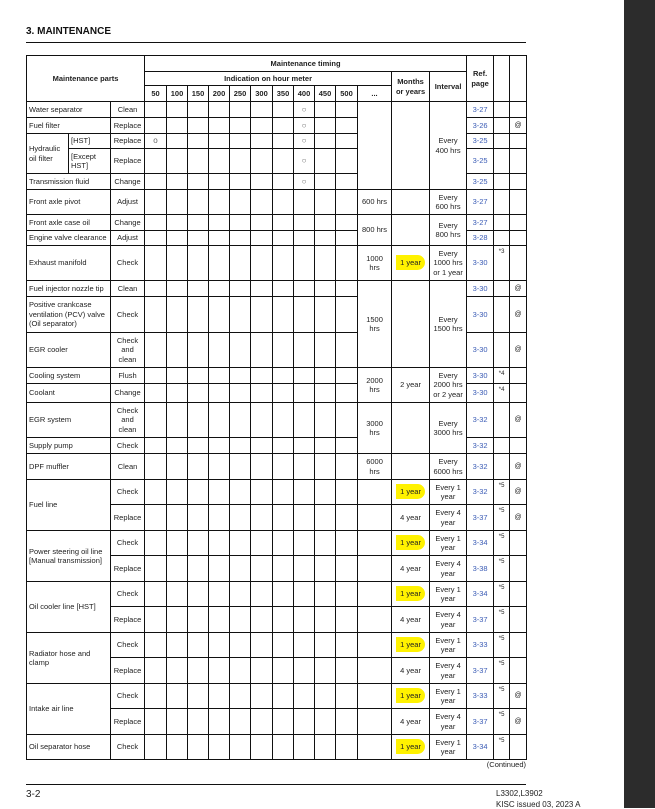 The width and height of the screenshot is (655, 809). I want to click on ref-page-link: 3-38, so click(480, 568).